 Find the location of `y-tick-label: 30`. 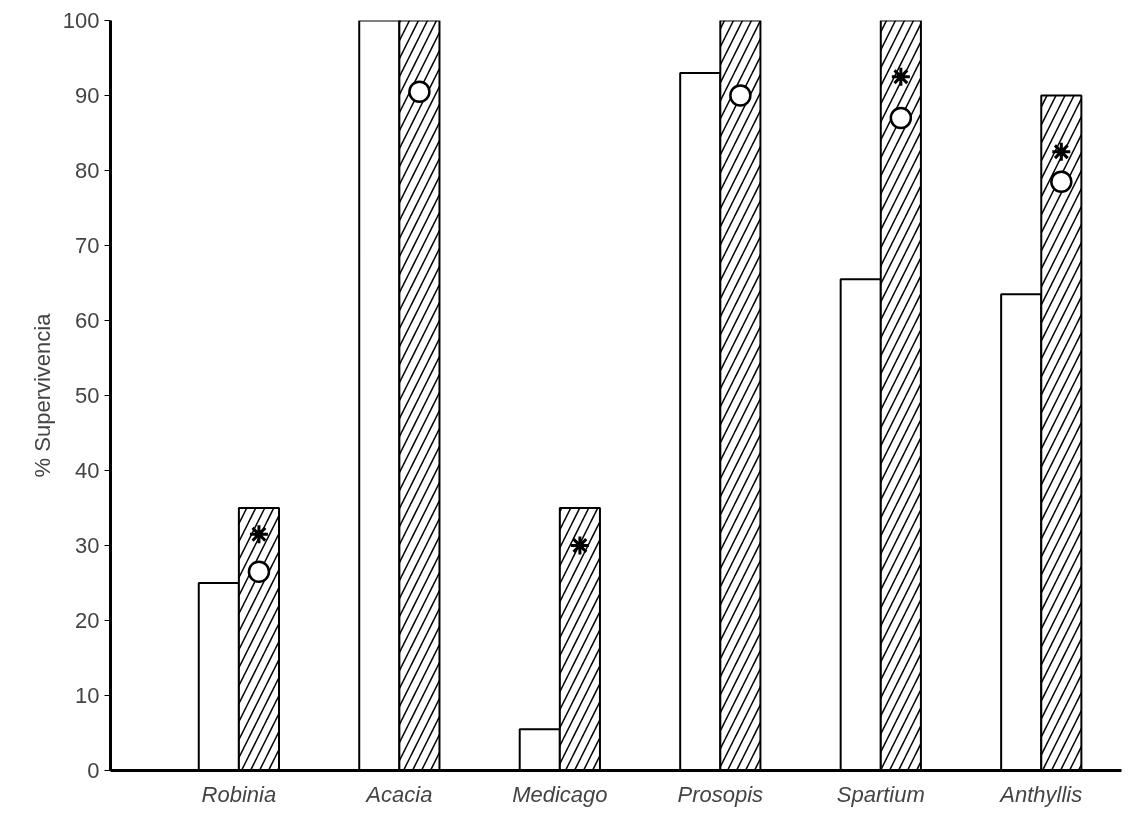

y-tick-label: 30 is located at coordinates (87, 545).